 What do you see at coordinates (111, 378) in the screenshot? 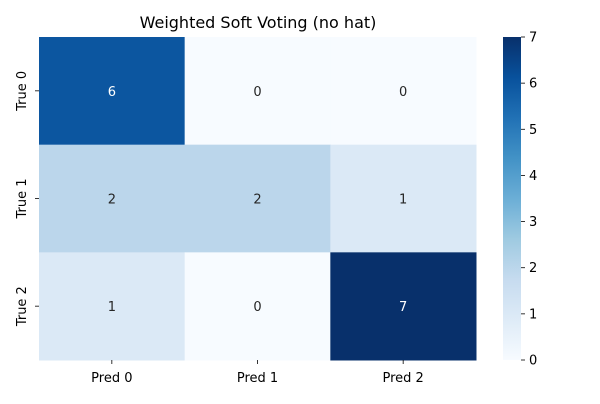
I see `x-tick-label: Pred 0` at bounding box center [111, 378].